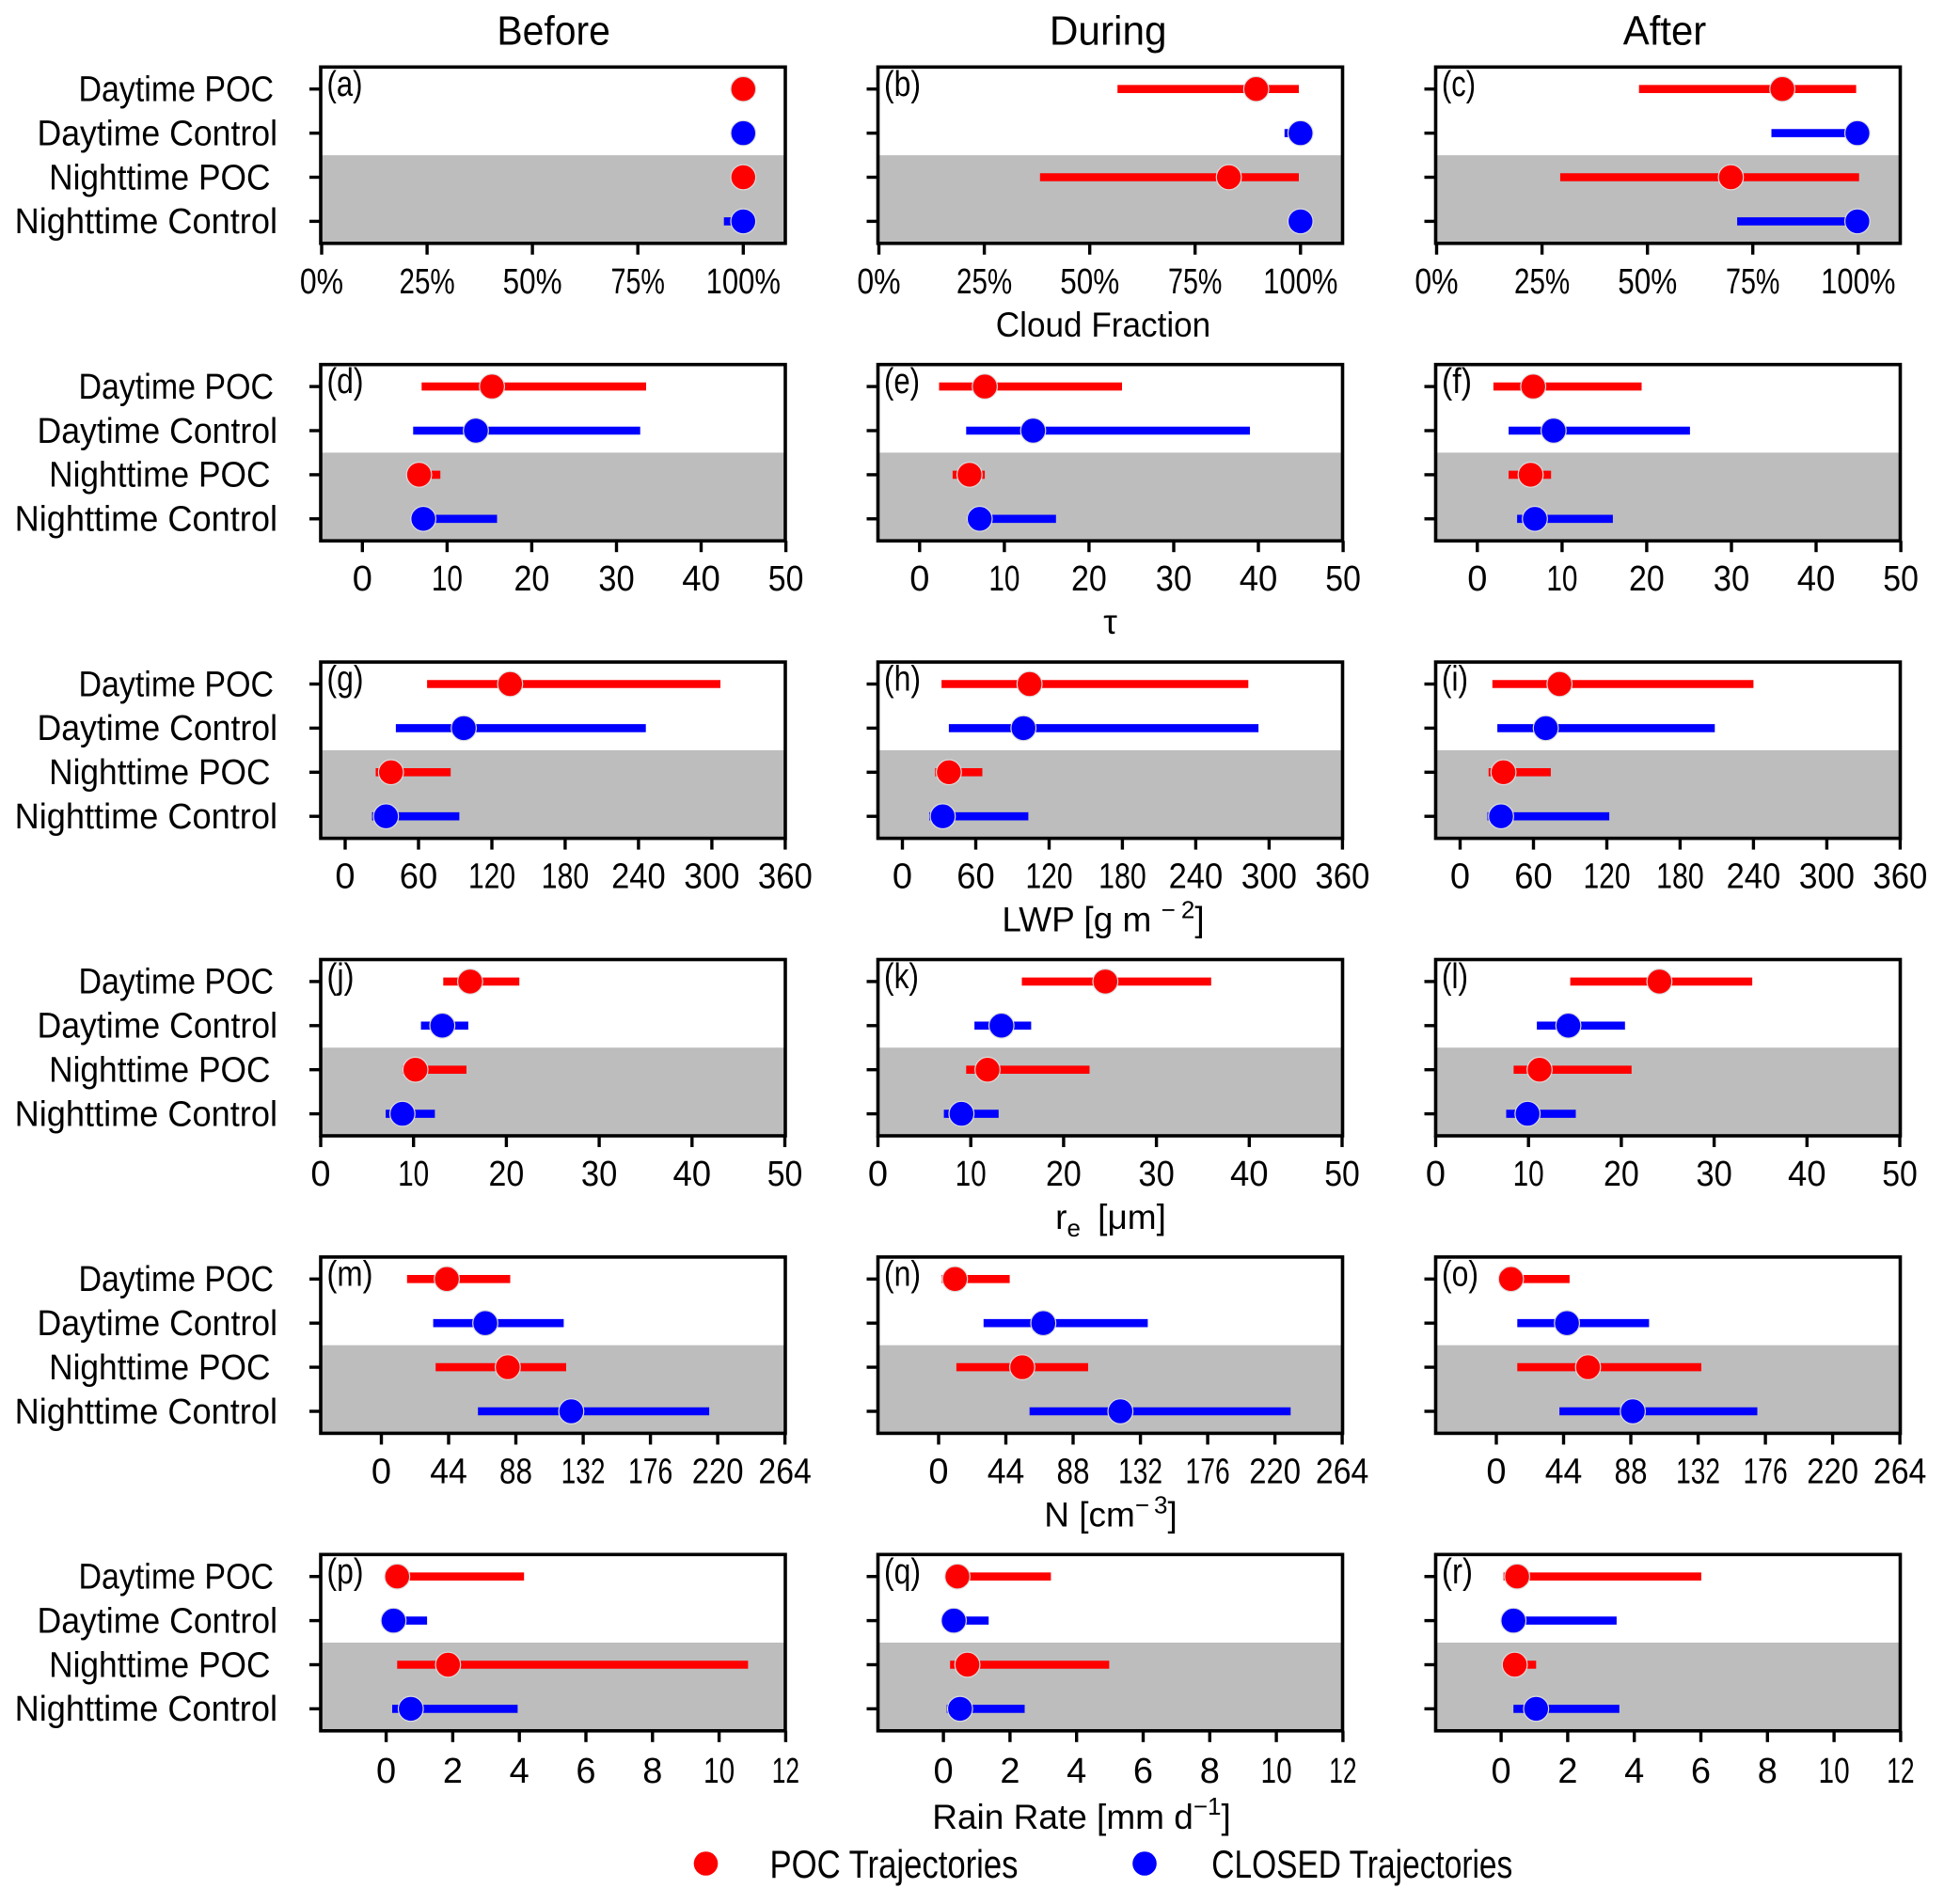 The height and width of the screenshot is (1904, 1944). Describe the element at coordinates (1110, 1220) in the screenshot. I see `svg-text: re [μm]` at that location.